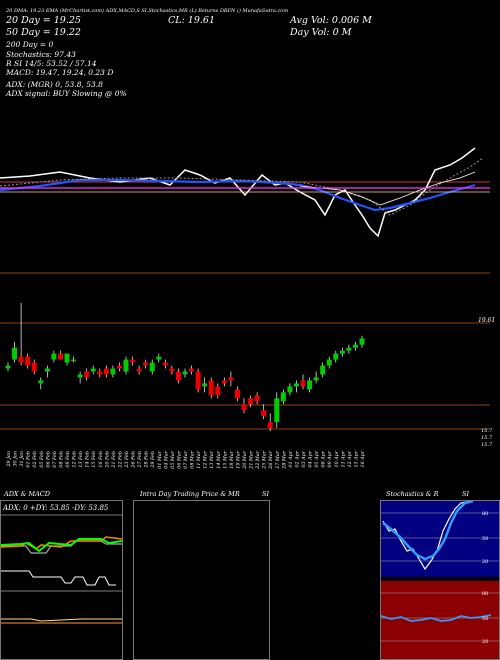 The width and height of the screenshot is (500, 660). Describe the element at coordinates (317, 458) in the screenshot. I see `date-tick-label: 05 Apr` at that location.